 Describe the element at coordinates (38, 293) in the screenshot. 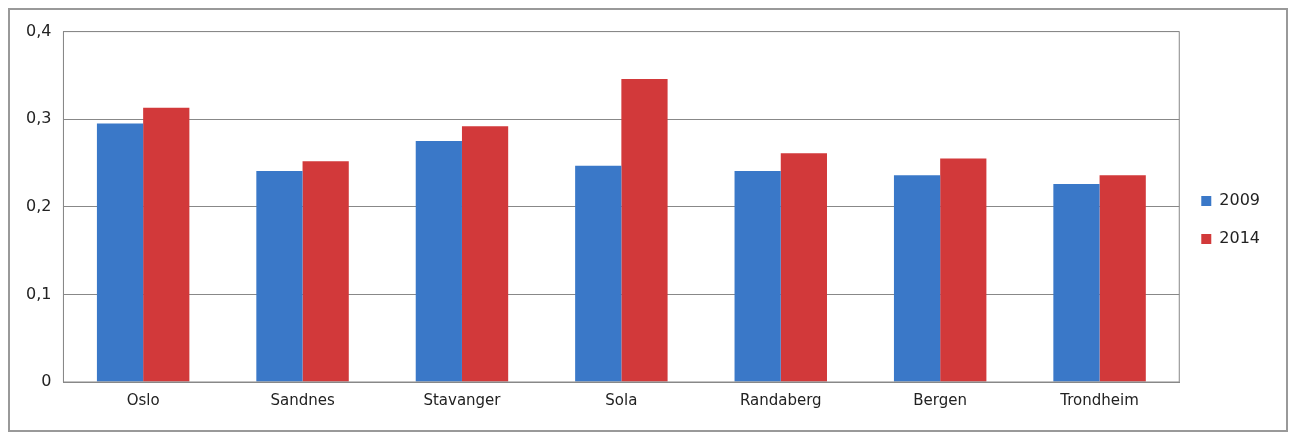

I see `y-tick-label: 0,1` at that location.